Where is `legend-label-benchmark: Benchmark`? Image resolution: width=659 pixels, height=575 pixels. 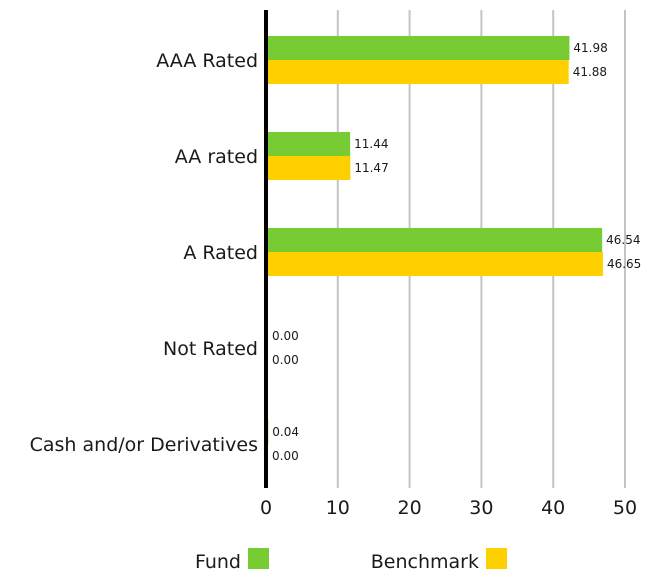 legend-label-benchmark: Benchmark is located at coordinates (425, 562).